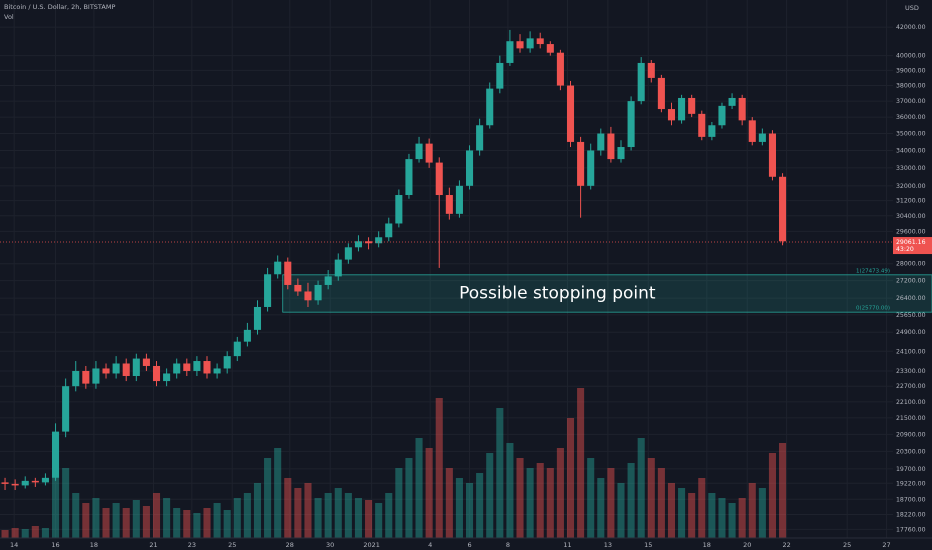  What do you see at coordinates (786, 545) in the screenshot?
I see `x-tick-label: 22` at bounding box center [786, 545].